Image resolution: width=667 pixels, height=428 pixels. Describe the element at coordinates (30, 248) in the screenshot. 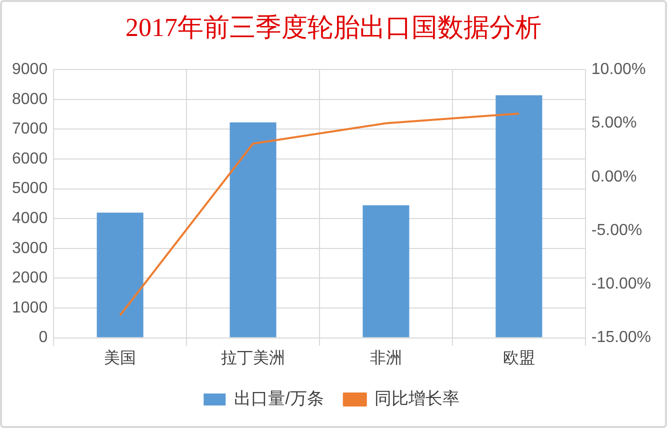

I see `y-tick-label: 3000` at that location.